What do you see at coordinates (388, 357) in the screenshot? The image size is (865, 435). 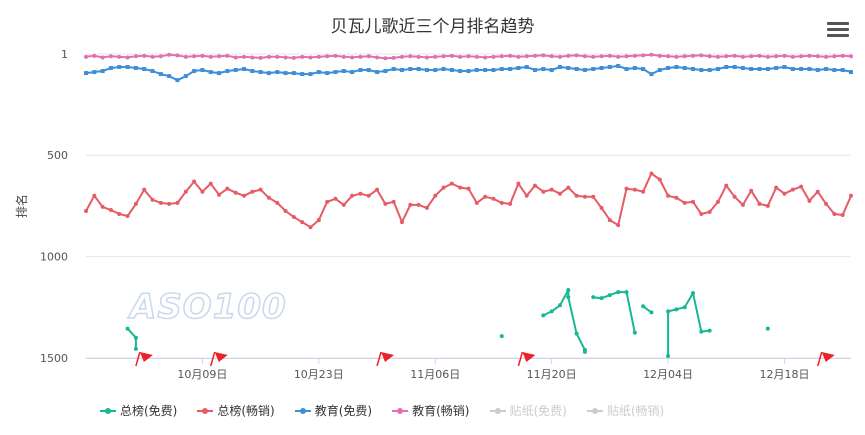 I see `event-flag-icon` at bounding box center [388, 357].